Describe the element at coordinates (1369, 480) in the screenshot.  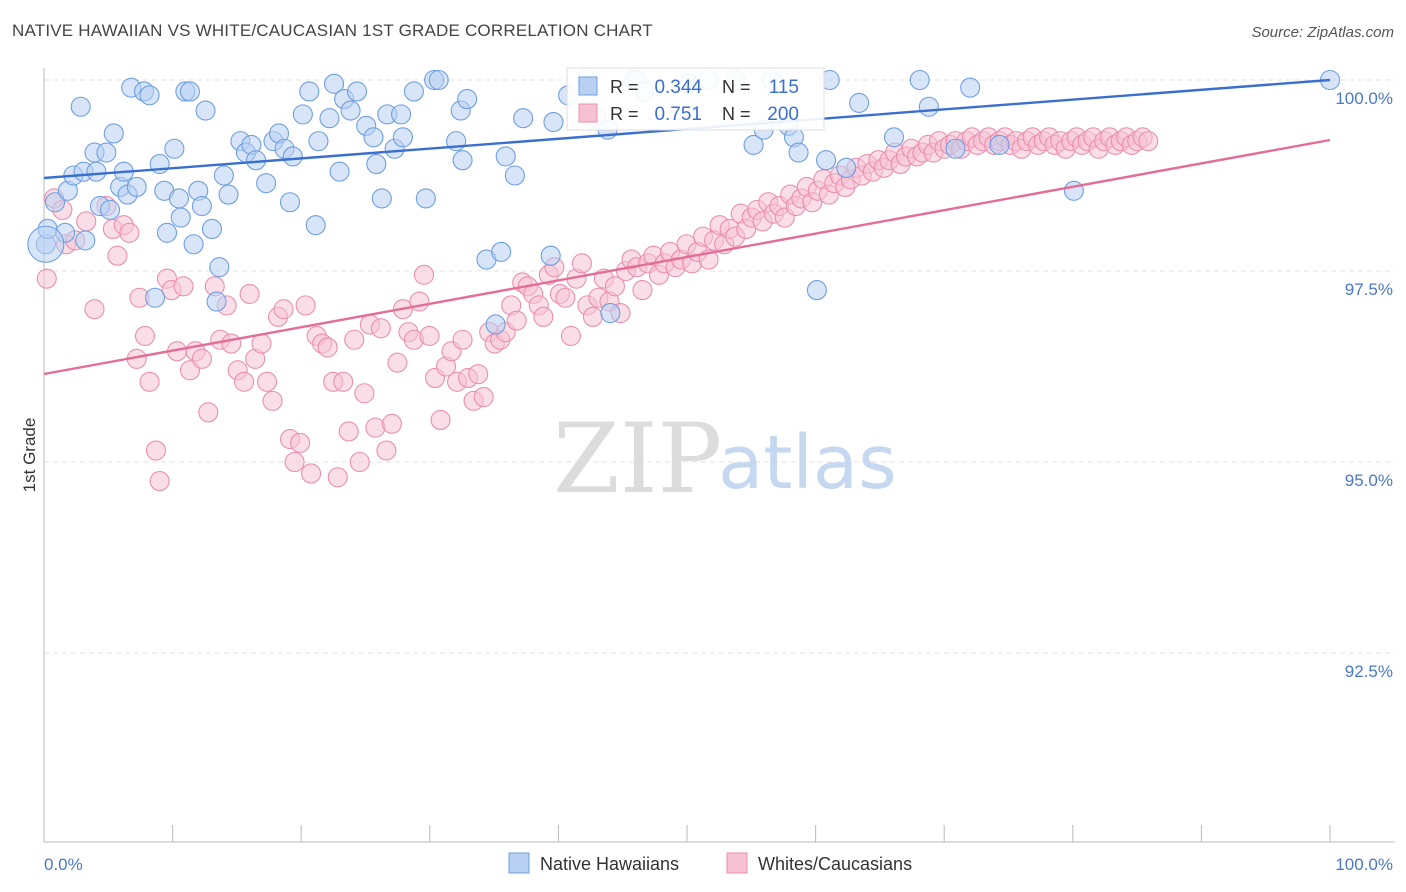
I see `y-tick-label: 95.0%` at that location.